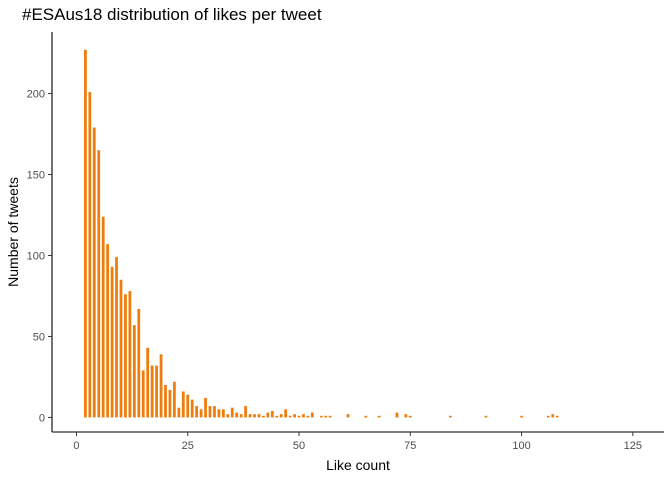 The width and height of the screenshot is (672, 480). What do you see at coordinates (172, 14) in the screenshot?
I see `chart-title: #ESAus18 distribution of likes per tweet` at bounding box center [172, 14].